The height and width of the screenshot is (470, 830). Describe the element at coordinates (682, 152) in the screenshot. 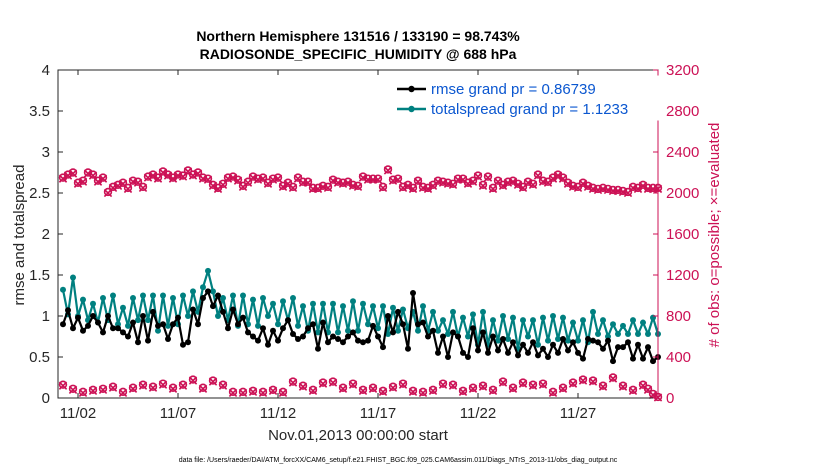

I see `y2-tick-label: 2400` at that location.